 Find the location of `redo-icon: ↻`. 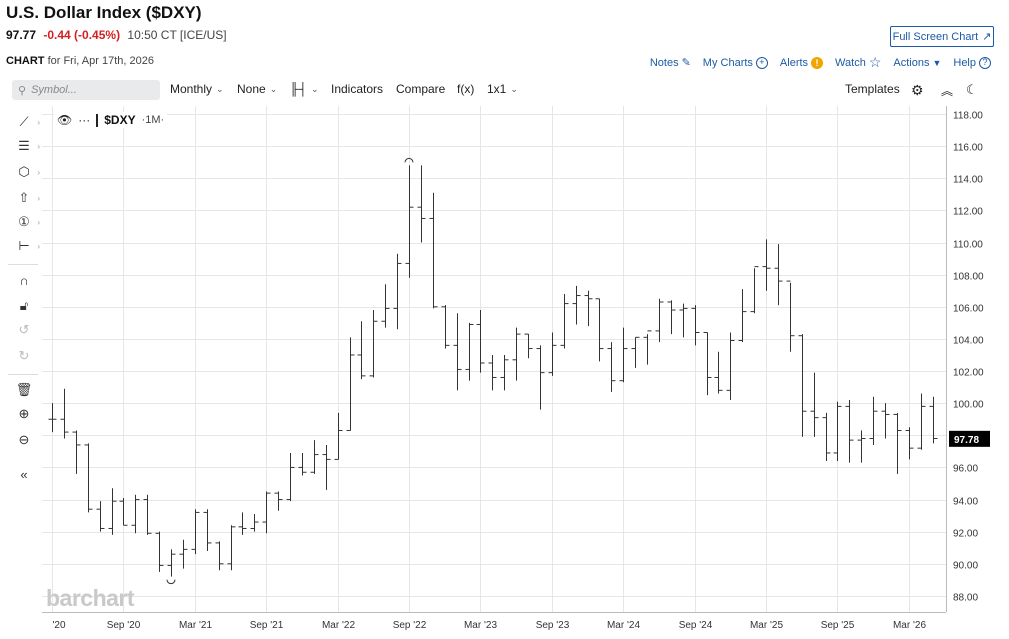

redo-icon: ↻ is located at coordinates (24, 355).